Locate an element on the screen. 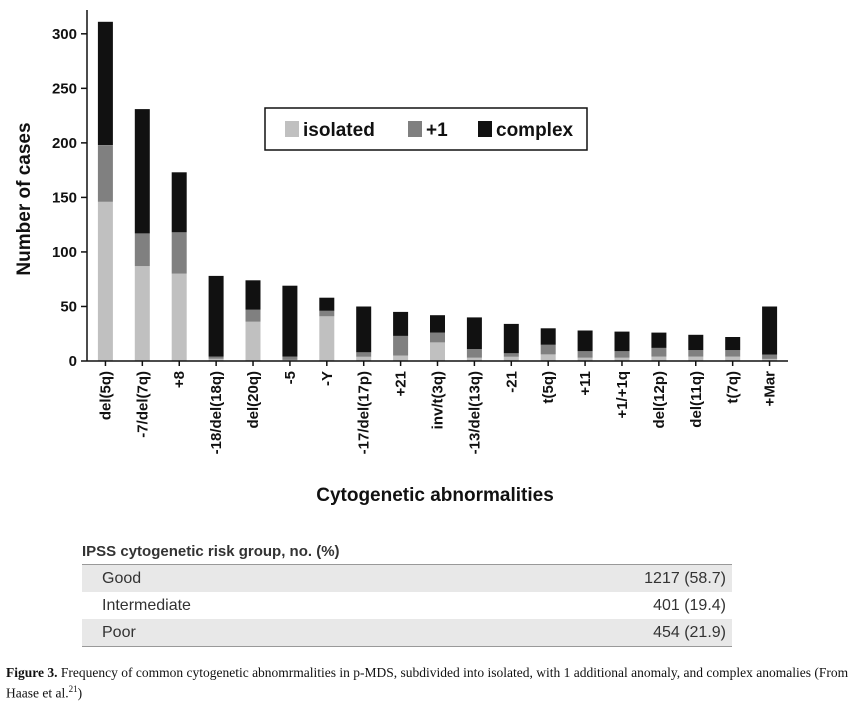 This screenshot has width=861, height=703. x-tick-label-10: -13/del(13q) is located at coordinates (474, 412).